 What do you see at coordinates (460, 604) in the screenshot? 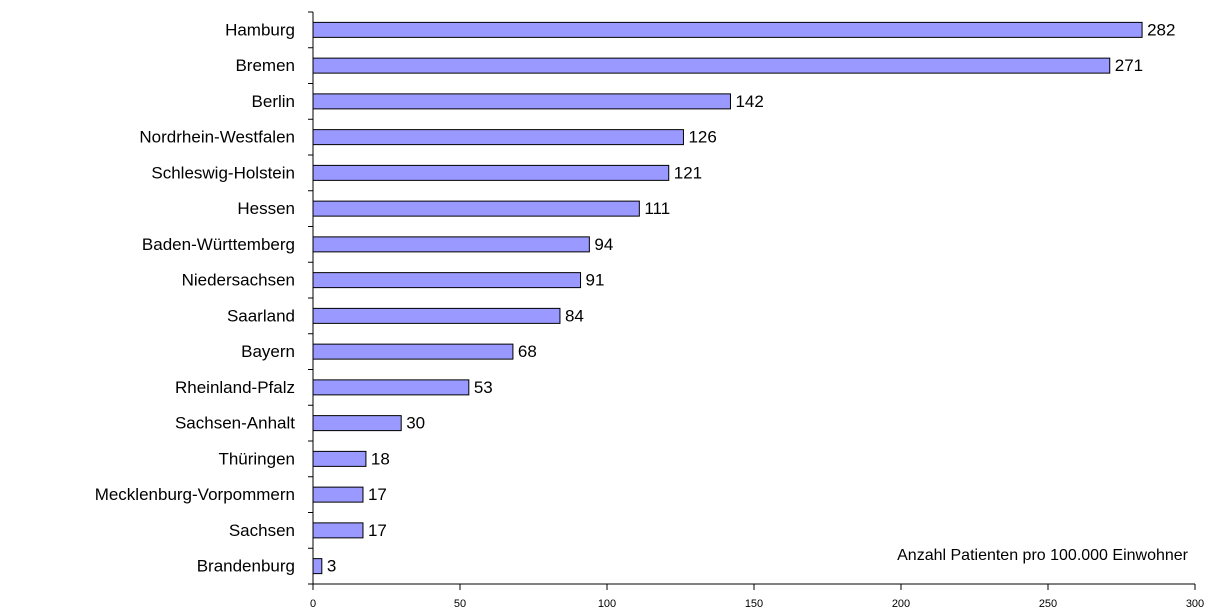
I see `x-tick-label: 50` at bounding box center [460, 604].